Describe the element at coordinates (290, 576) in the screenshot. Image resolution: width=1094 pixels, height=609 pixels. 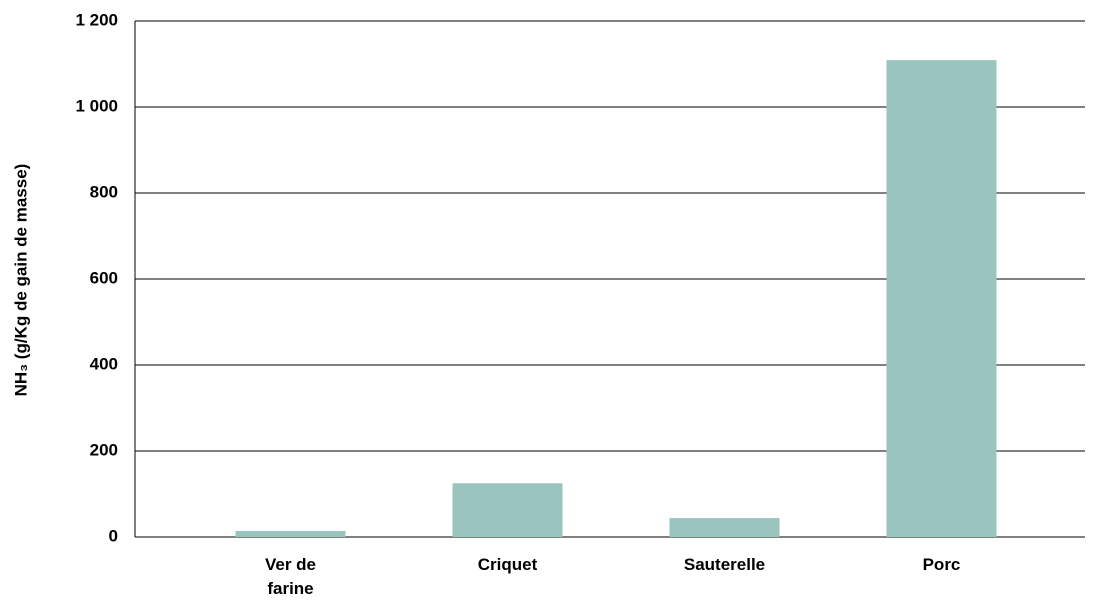
I see `x-tick-label: Ver de farine` at that location.